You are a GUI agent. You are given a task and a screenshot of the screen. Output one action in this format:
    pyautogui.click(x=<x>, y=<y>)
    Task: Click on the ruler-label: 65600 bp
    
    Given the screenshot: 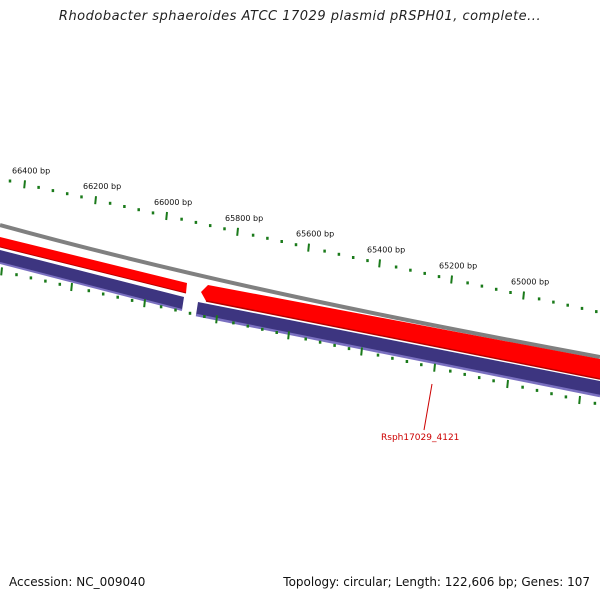 What is the action you would take?
    pyautogui.click(x=315, y=234)
    